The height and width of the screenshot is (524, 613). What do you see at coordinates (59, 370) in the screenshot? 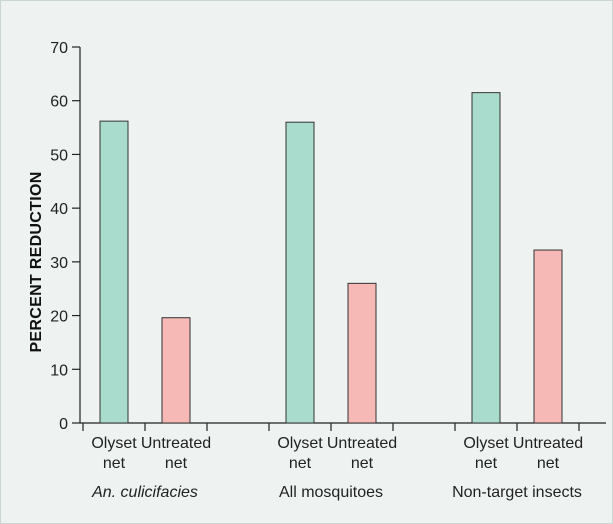
I see `y-tick-label: 10` at bounding box center [59, 370].